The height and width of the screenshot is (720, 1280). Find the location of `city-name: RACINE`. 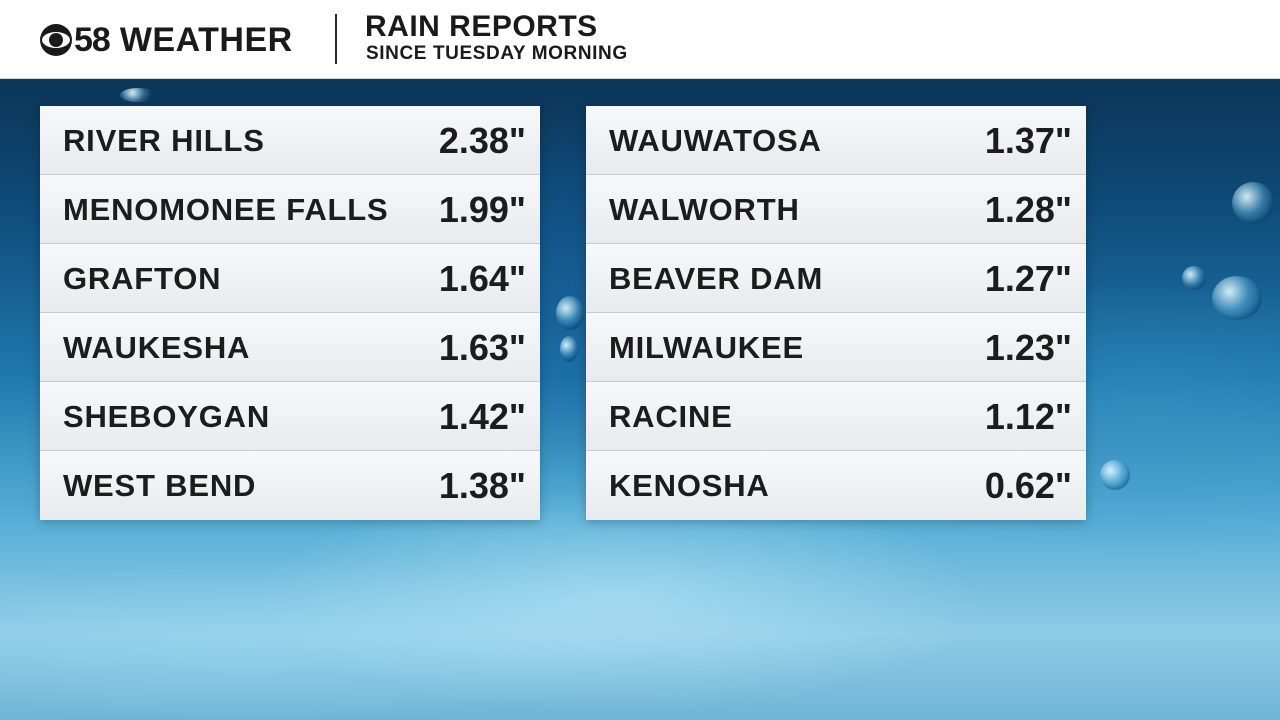

city-name: RACINE is located at coordinates (671, 416).